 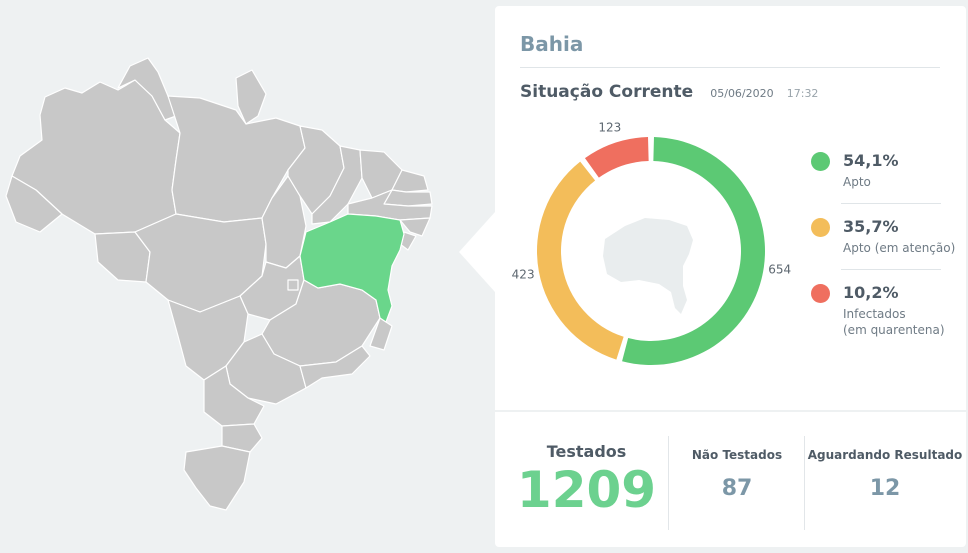 I want to click on legend-item-infectados: 10,2% Infectados (em quarentena), so click(x=878, y=310).